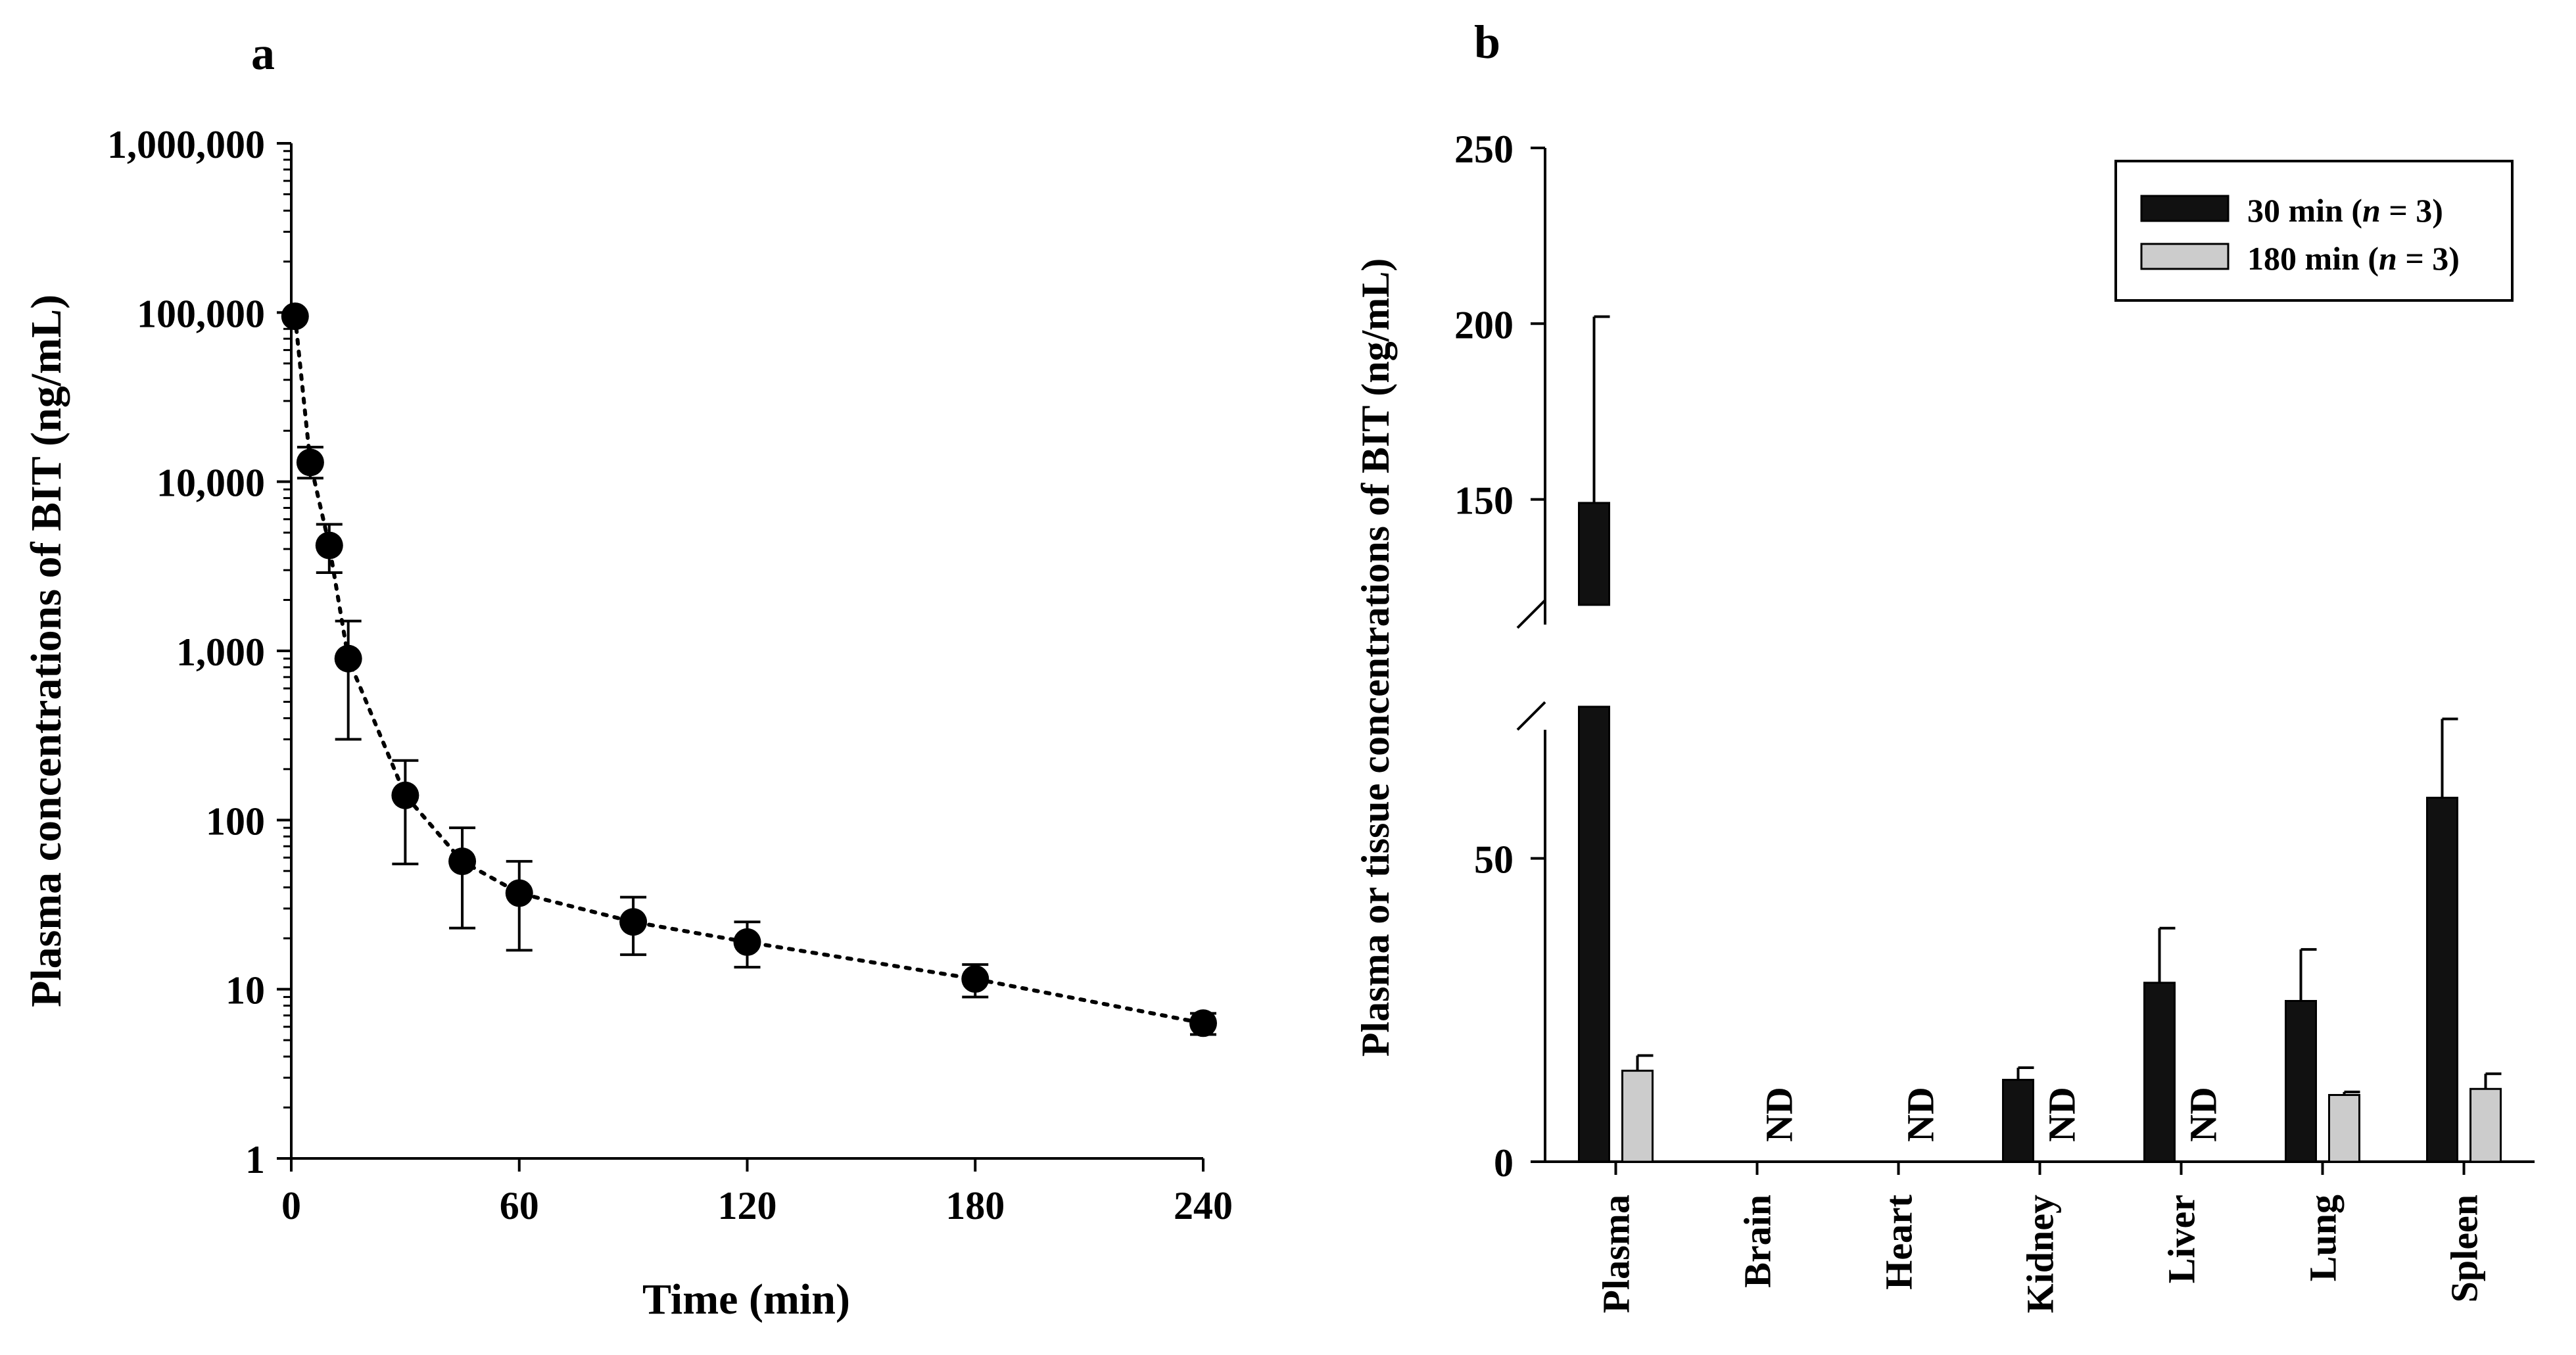 The height and width of the screenshot is (1355, 2576). I want to click on bar-plasma-180min, so click(1638, 1108).